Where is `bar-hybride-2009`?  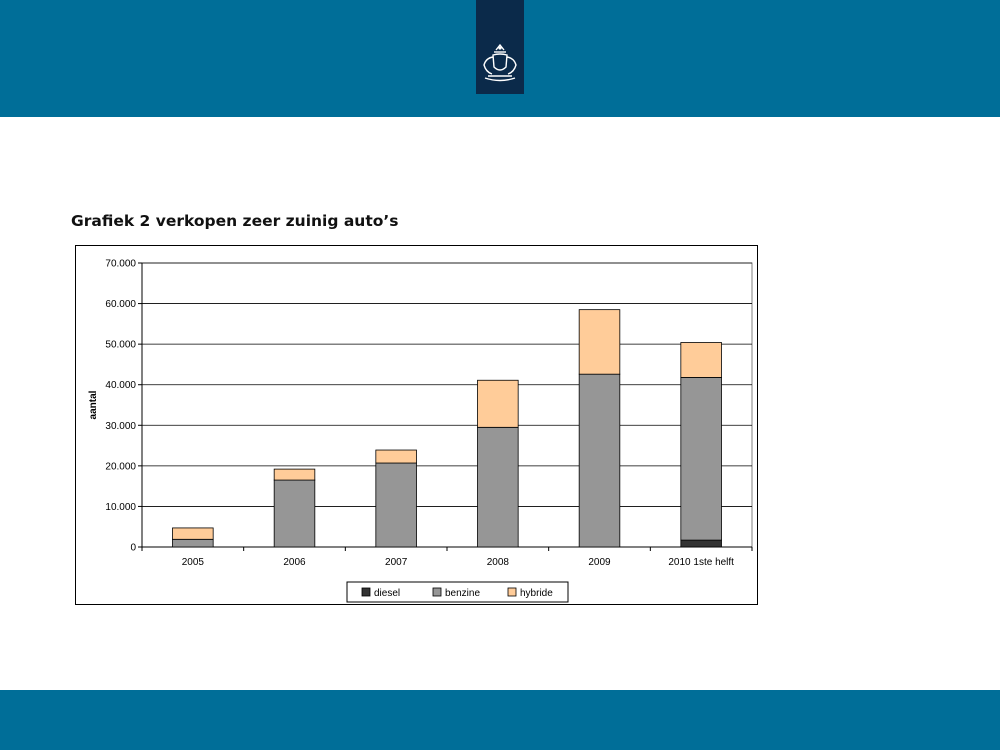 bar-hybride-2009 is located at coordinates (599, 342).